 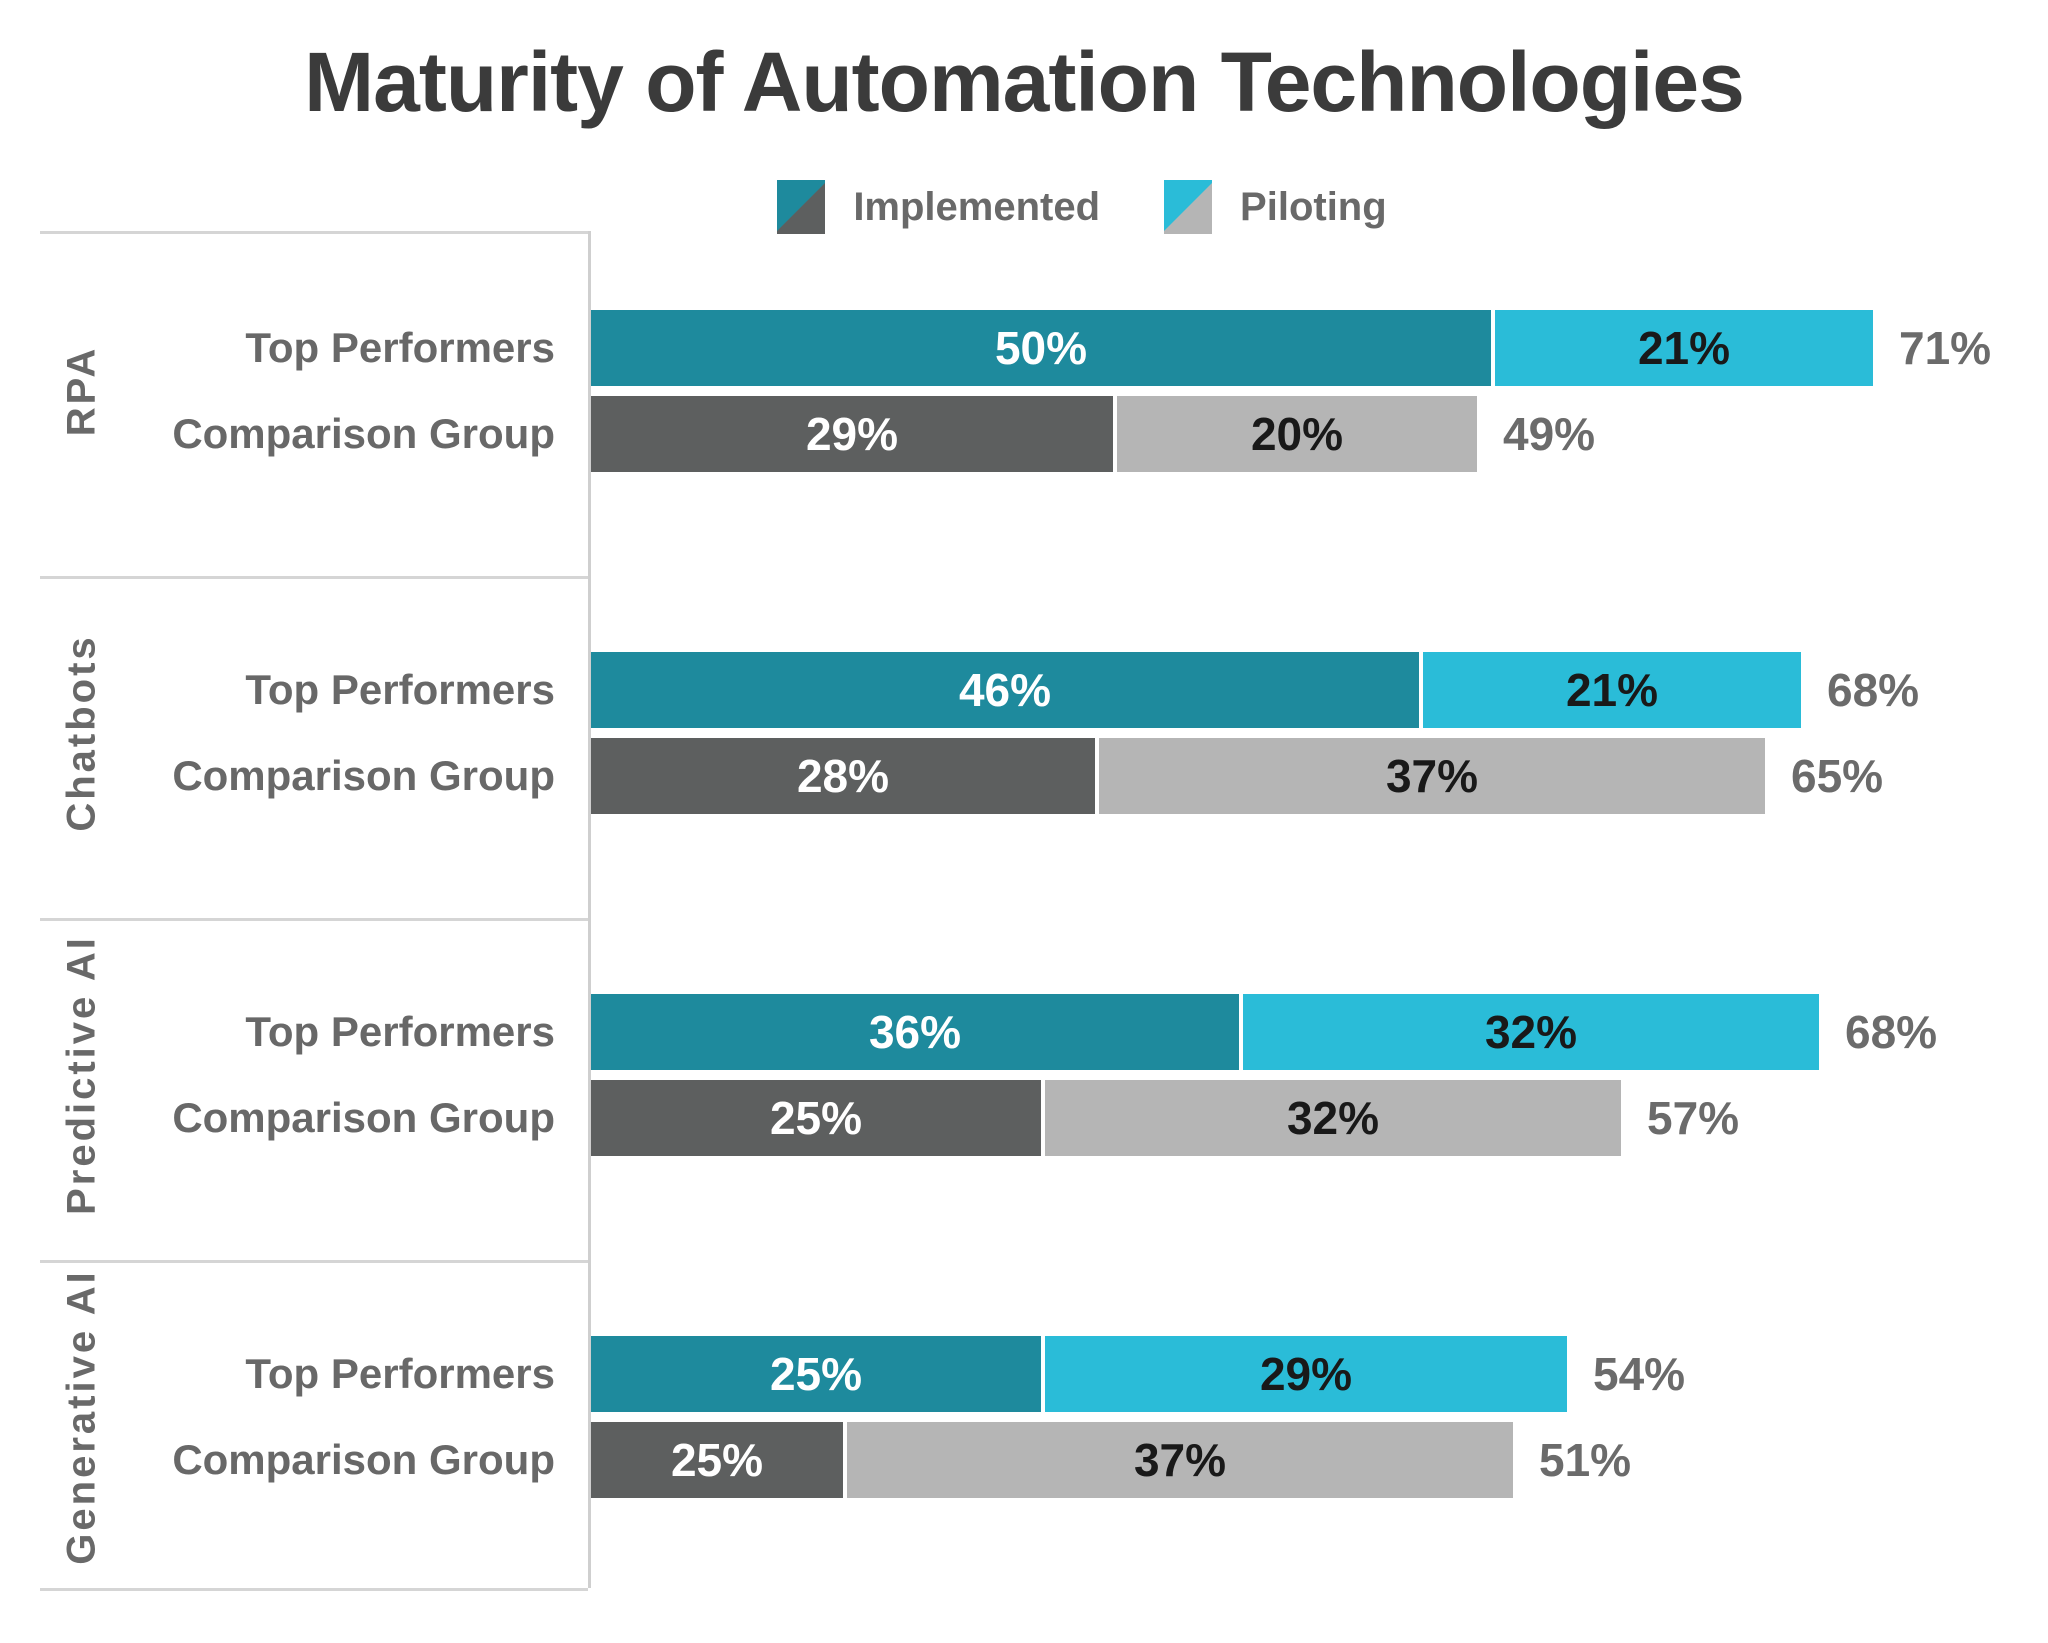 What do you see at coordinates (1585, 1460) in the screenshot?
I see `total-label: 51%` at bounding box center [1585, 1460].